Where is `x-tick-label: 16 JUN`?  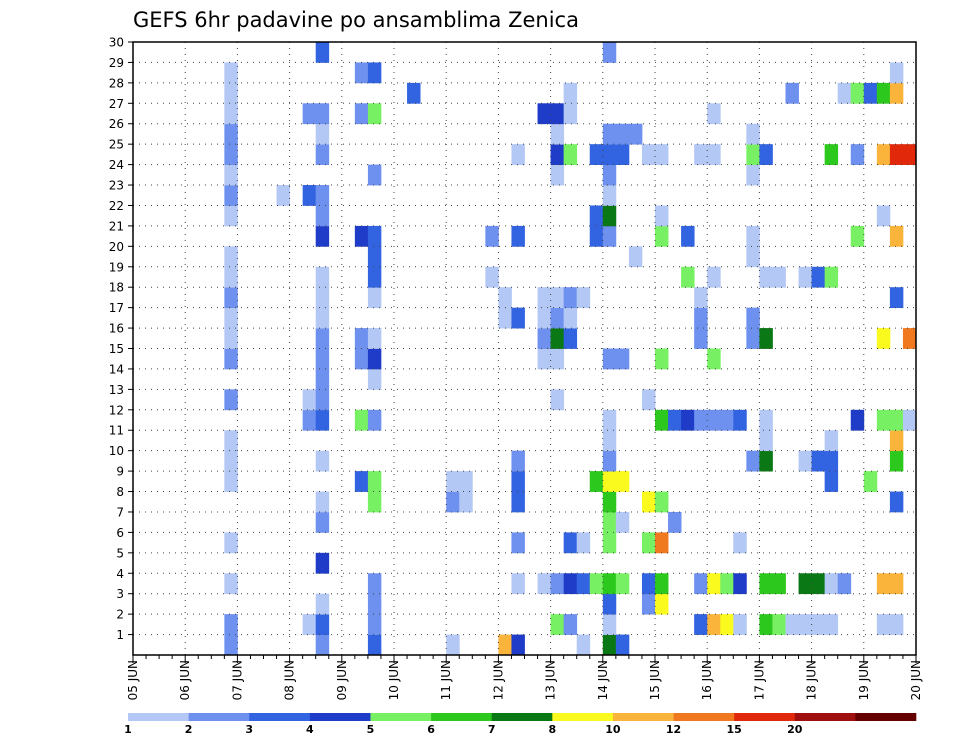
x-tick-label: 16 JUN is located at coordinates (707, 680).